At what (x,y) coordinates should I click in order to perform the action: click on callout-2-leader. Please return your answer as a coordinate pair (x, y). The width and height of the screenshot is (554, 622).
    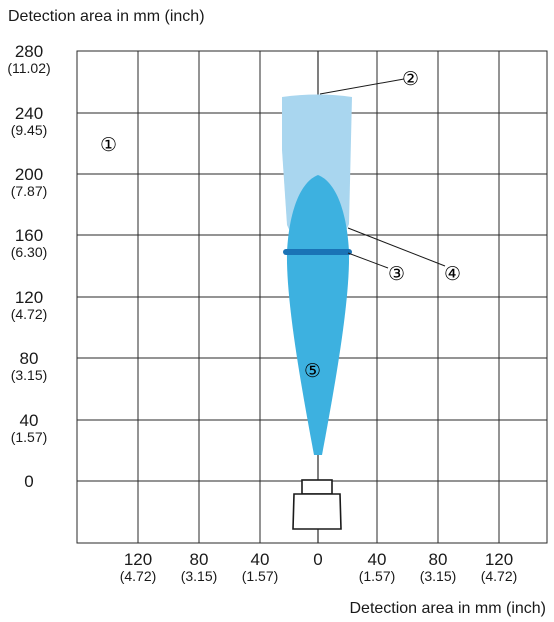
    Looking at the image, I should click on (362, 86).